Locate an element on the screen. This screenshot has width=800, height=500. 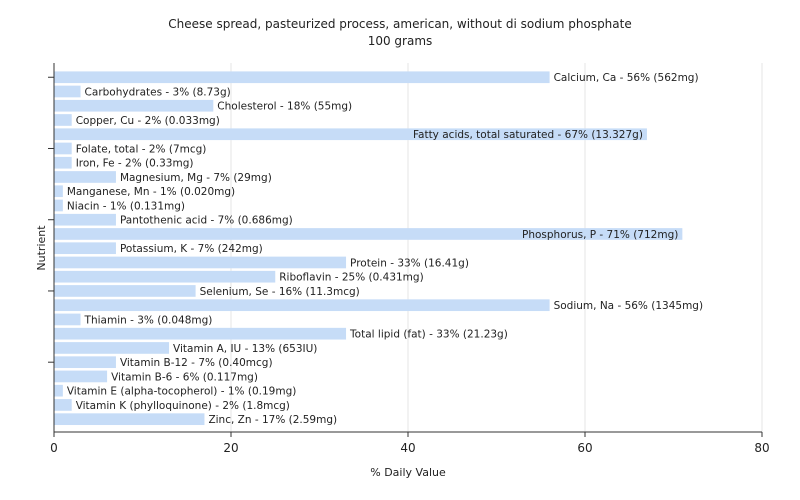
bar-label: Magnesium, Mg - 7% (29mg) is located at coordinates (196, 178).